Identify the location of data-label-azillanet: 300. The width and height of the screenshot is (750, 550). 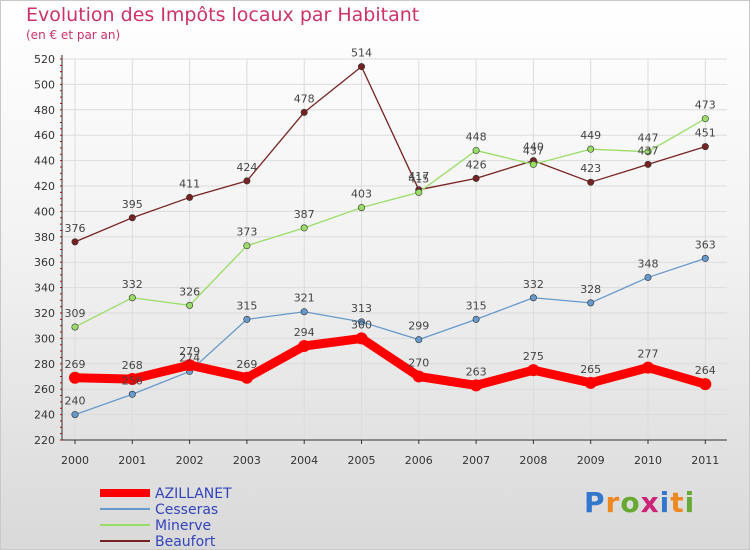
(361, 324).